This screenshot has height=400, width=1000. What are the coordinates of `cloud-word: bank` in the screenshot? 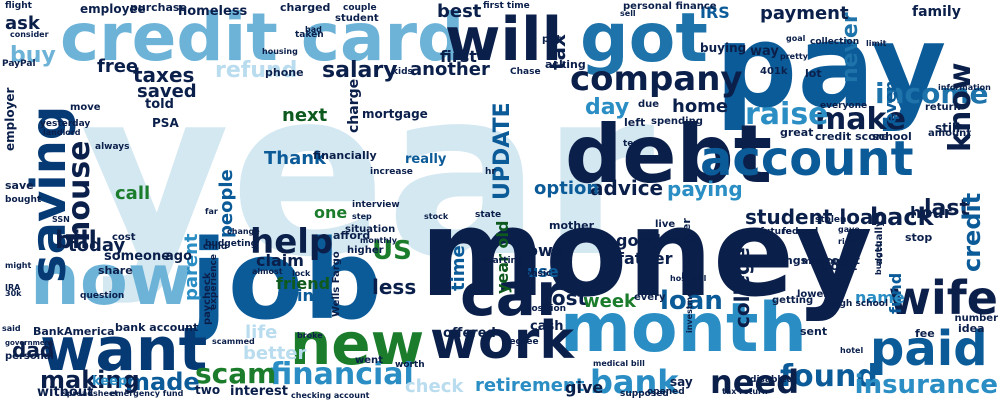 It's located at (634, 381).